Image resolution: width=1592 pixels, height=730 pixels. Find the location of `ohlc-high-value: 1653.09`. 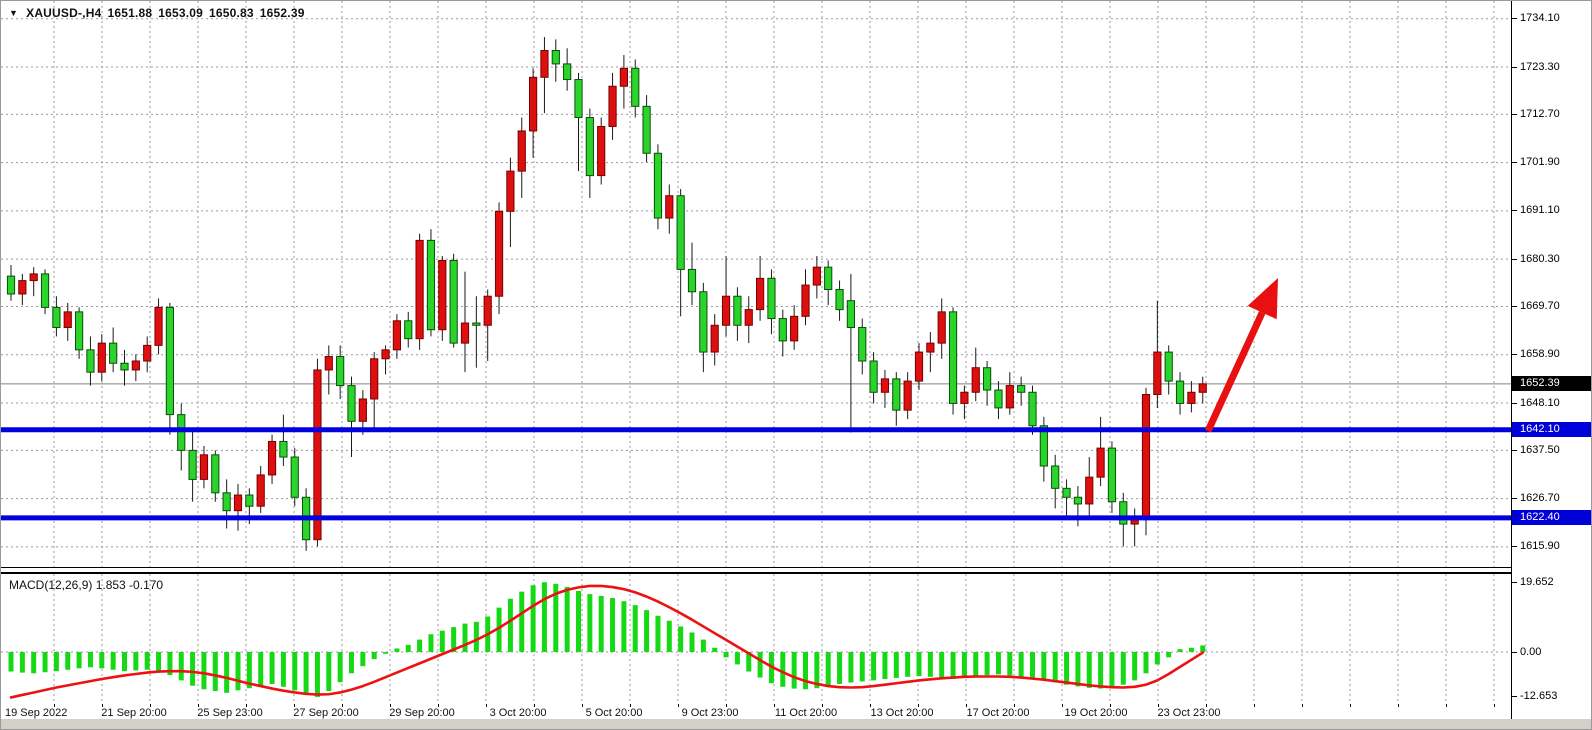

ohlc-high-value: 1653.09 is located at coordinates (181, 13).